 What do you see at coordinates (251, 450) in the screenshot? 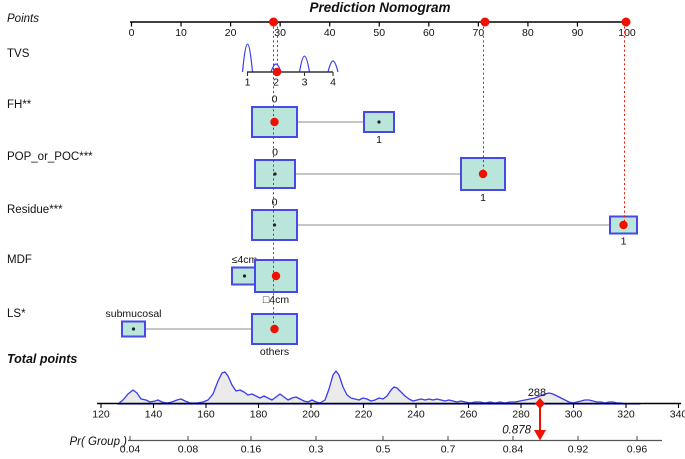
I see `probability-tick-label: 0.16` at bounding box center [251, 450].